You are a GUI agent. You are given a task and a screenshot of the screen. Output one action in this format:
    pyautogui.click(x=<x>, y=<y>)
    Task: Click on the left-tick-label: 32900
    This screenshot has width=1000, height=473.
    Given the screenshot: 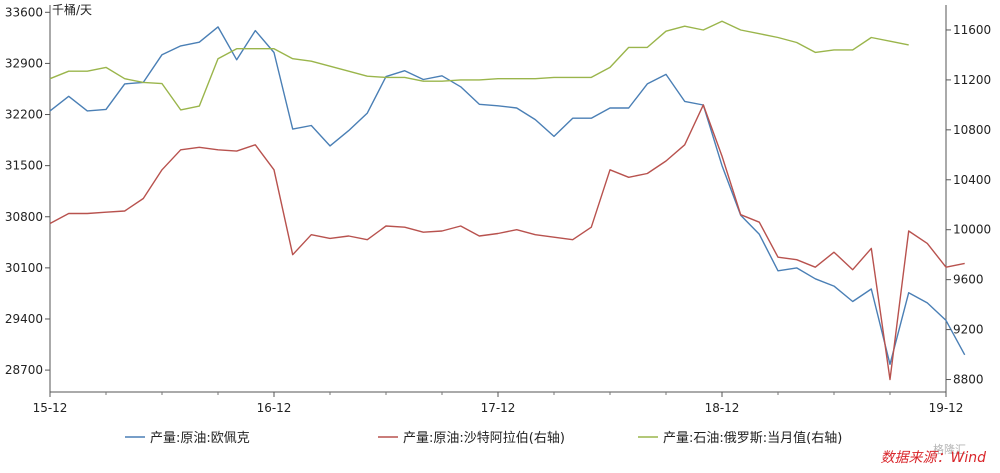 What is the action you would take?
    pyautogui.click(x=24, y=63)
    